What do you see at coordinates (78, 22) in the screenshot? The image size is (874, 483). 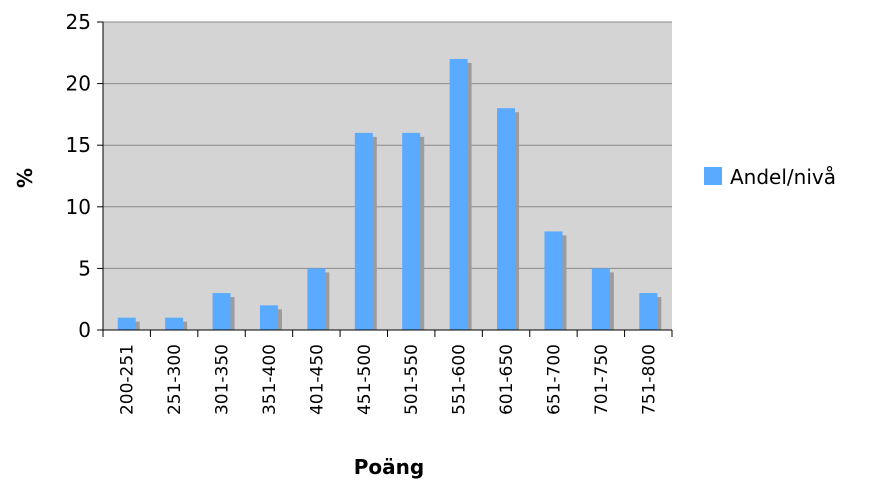 I see `y-tick-label: 25` at bounding box center [78, 22].